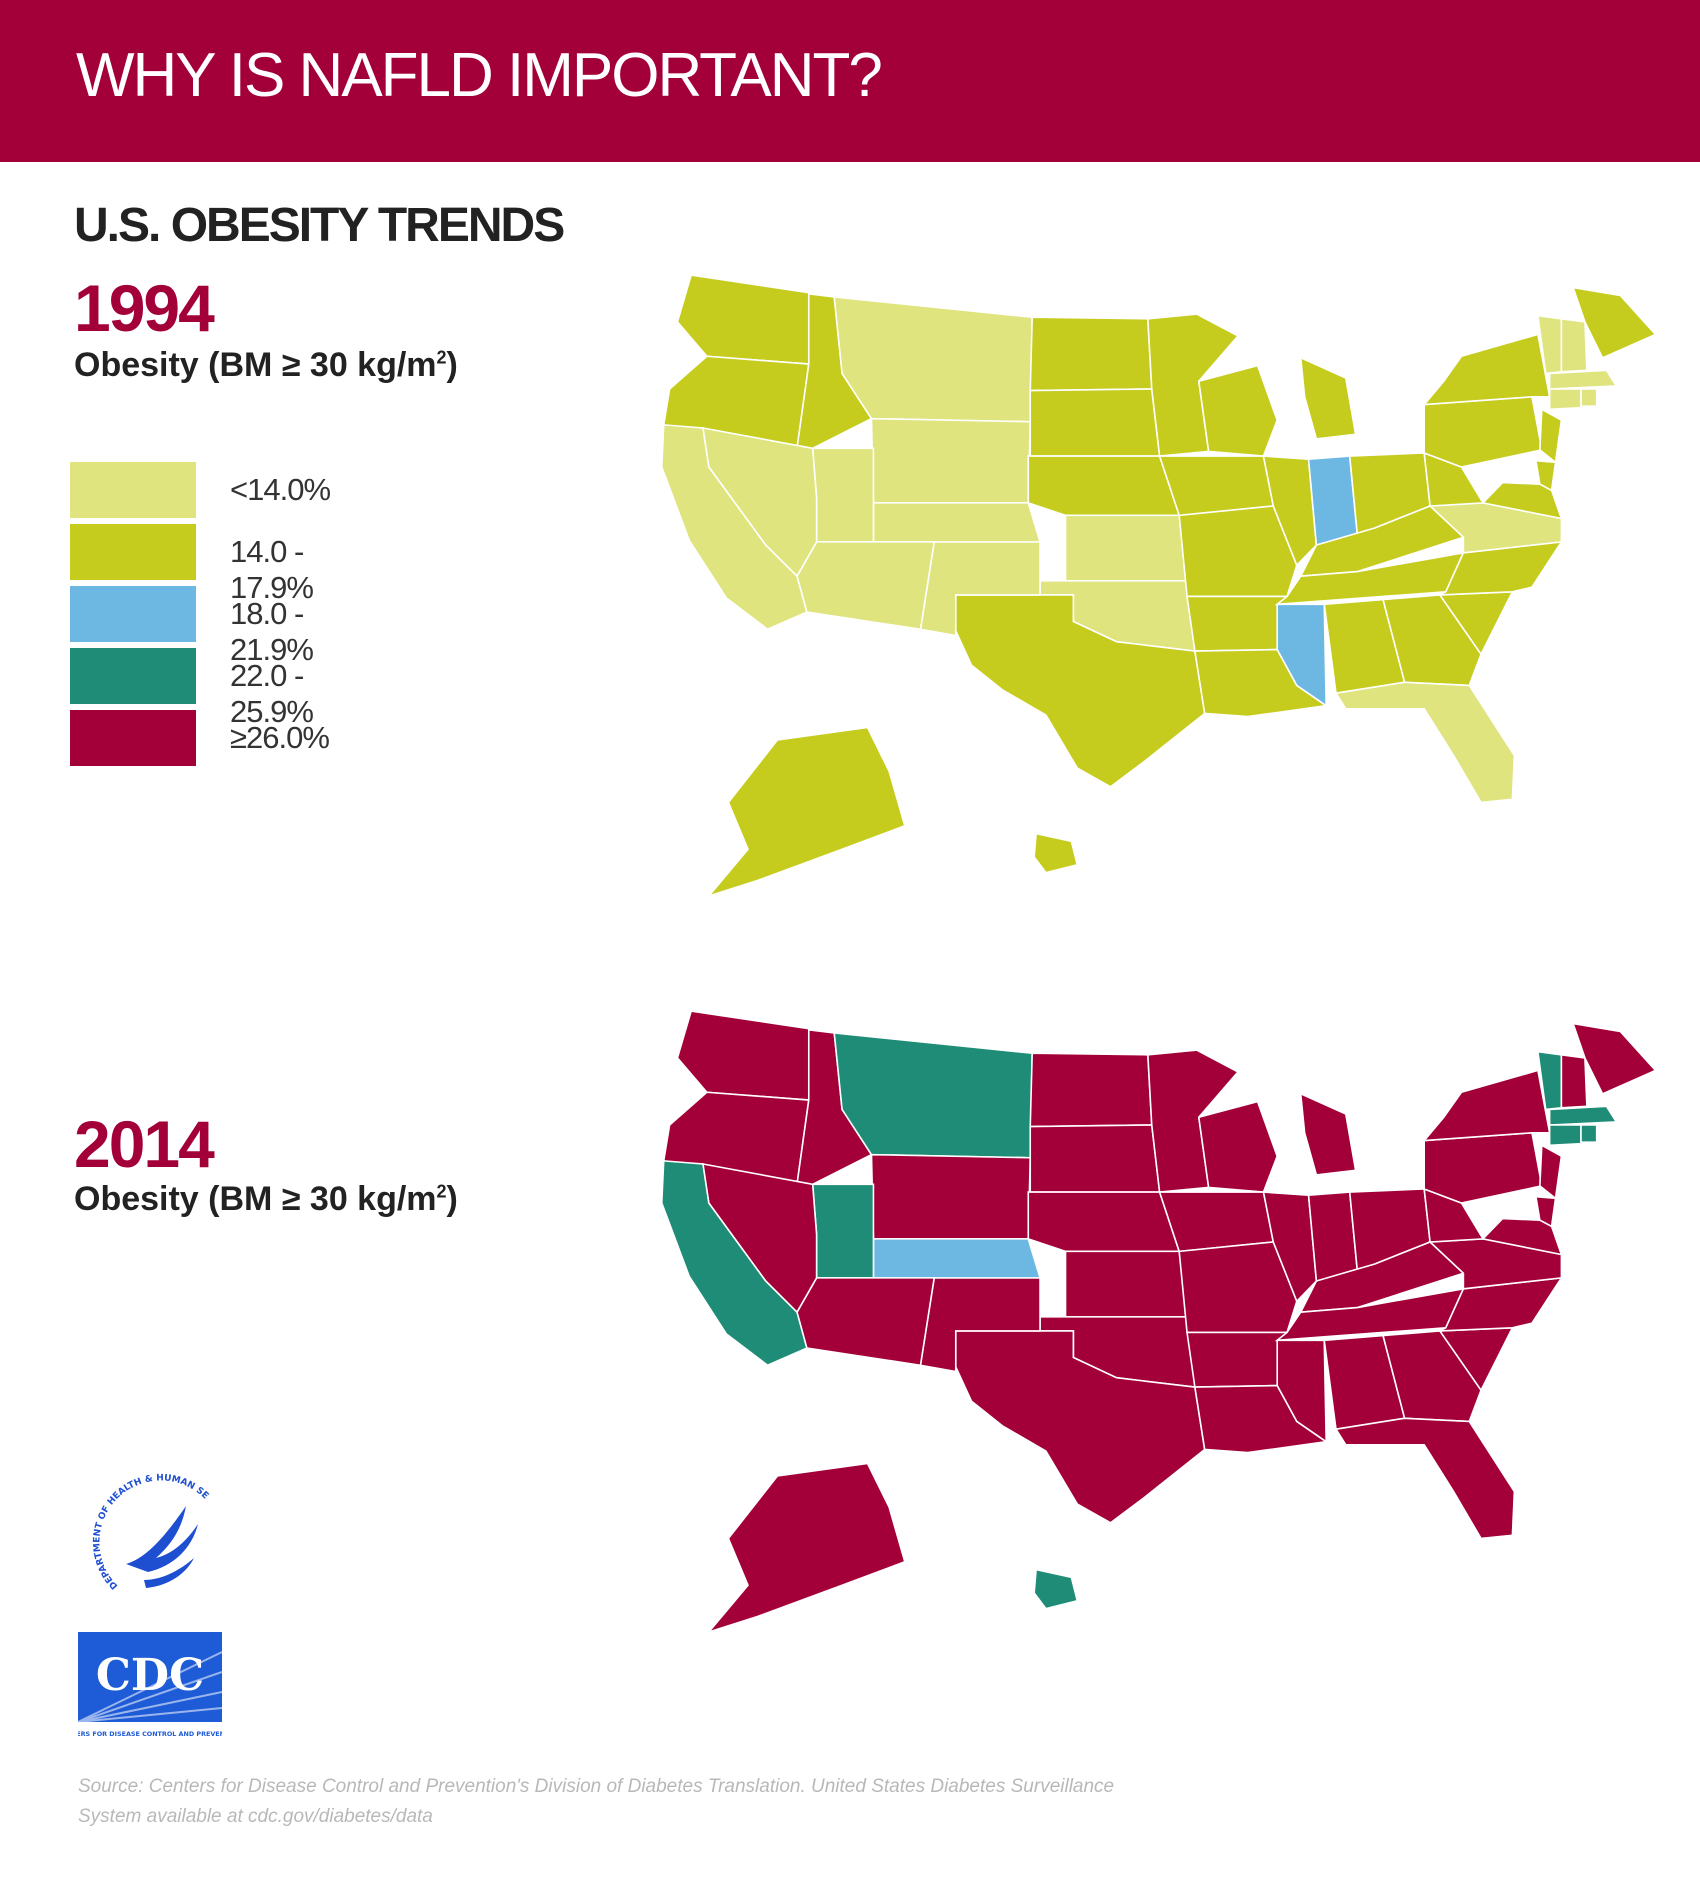  I want to click on eagle-icon, so click(162, 1539).